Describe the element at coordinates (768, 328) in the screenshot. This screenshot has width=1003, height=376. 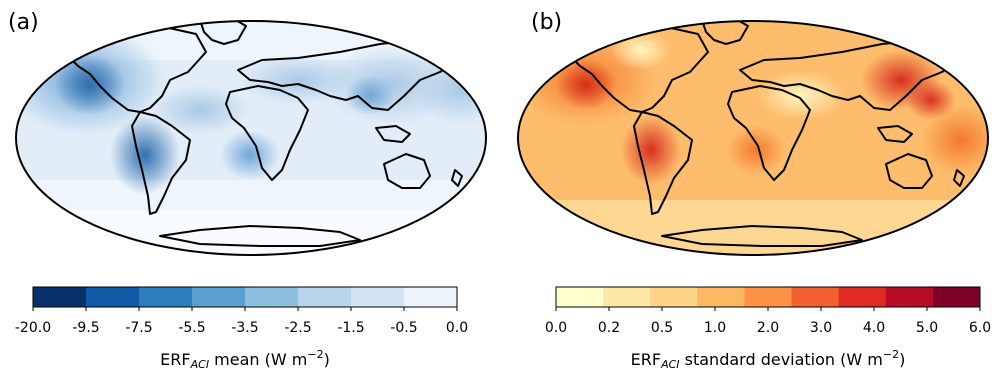
I see `colorbar-tick-label: 2.0` at that location.